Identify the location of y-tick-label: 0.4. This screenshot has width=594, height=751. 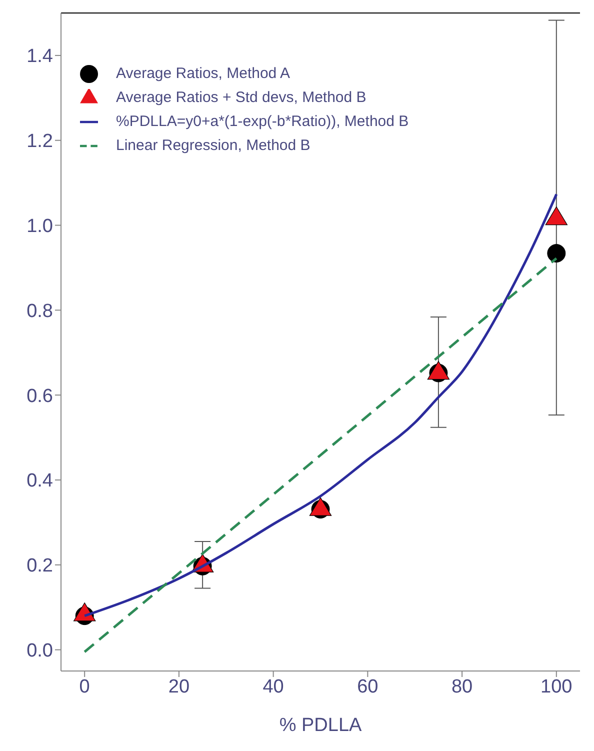
(40, 481).